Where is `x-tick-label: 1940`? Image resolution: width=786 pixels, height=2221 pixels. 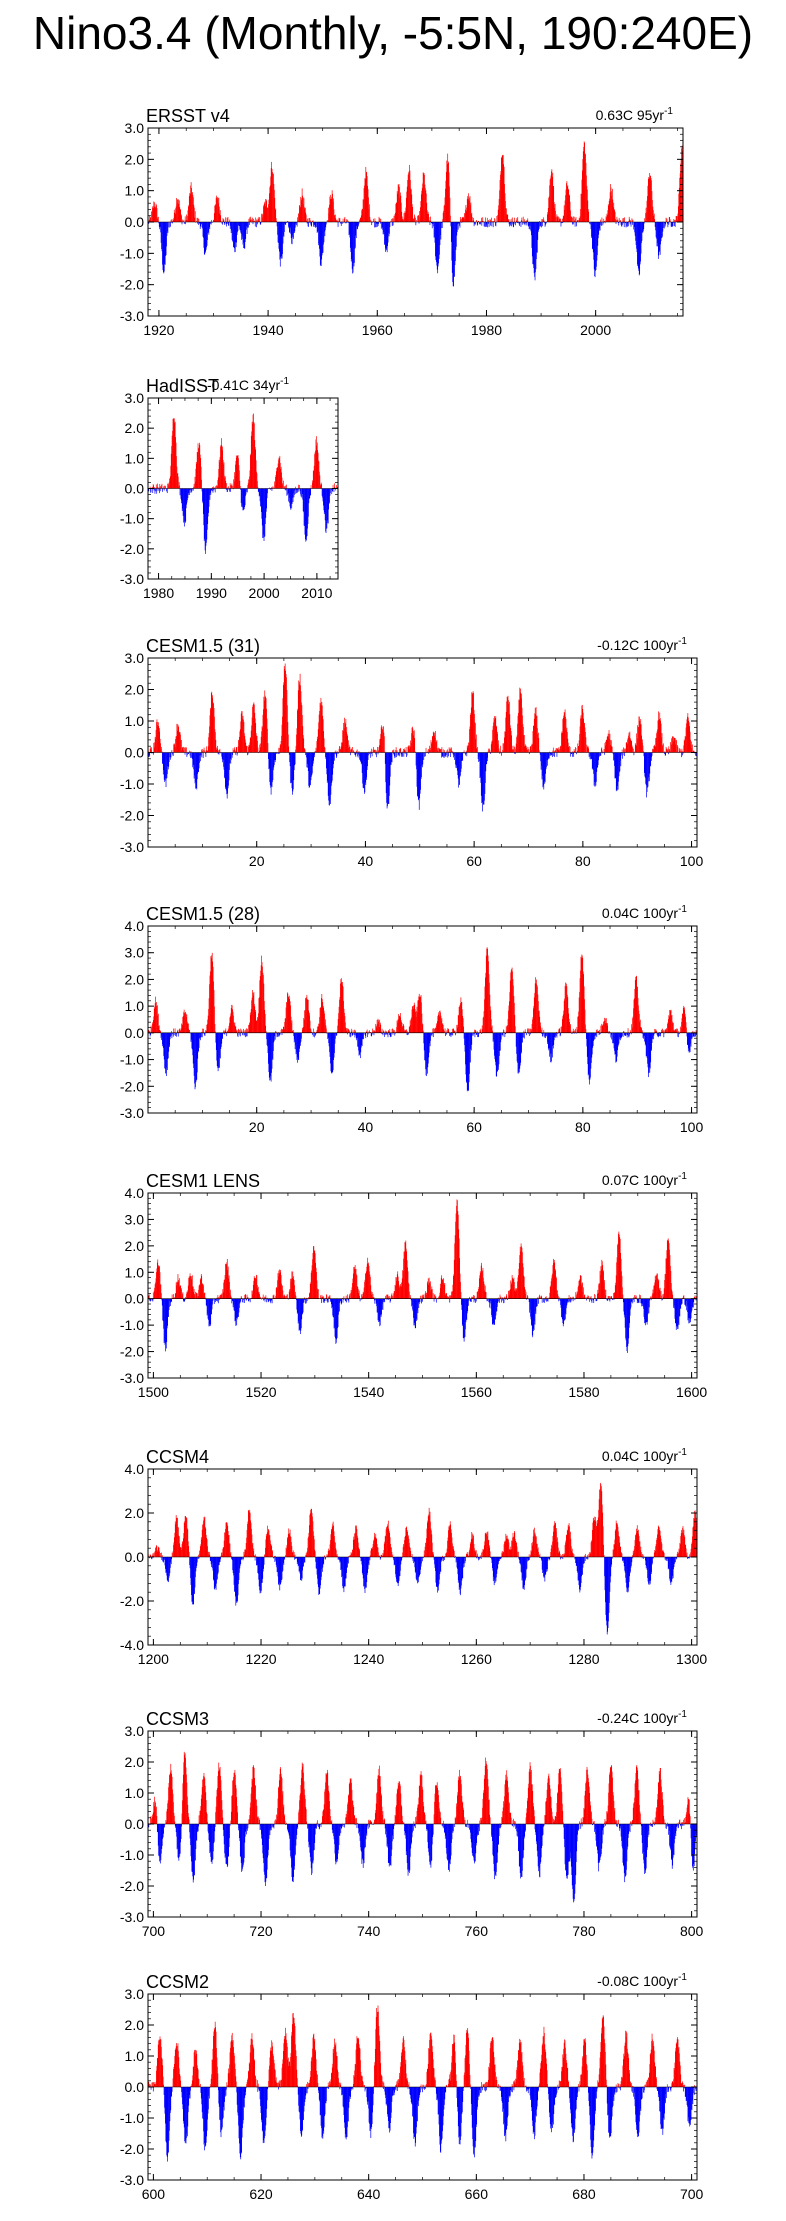
x-tick-label: 1940 is located at coordinates (268, 330).